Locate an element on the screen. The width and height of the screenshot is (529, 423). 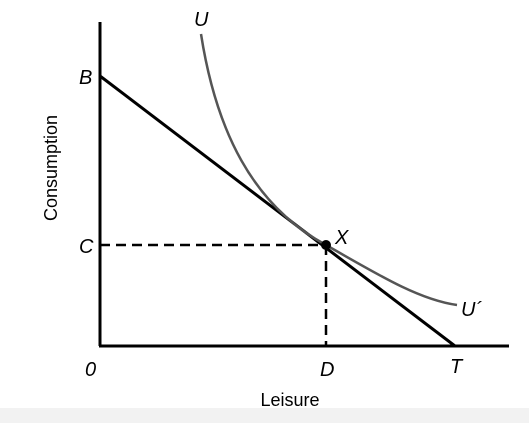
label-origin: 0 is located at coordinates (90, 370).